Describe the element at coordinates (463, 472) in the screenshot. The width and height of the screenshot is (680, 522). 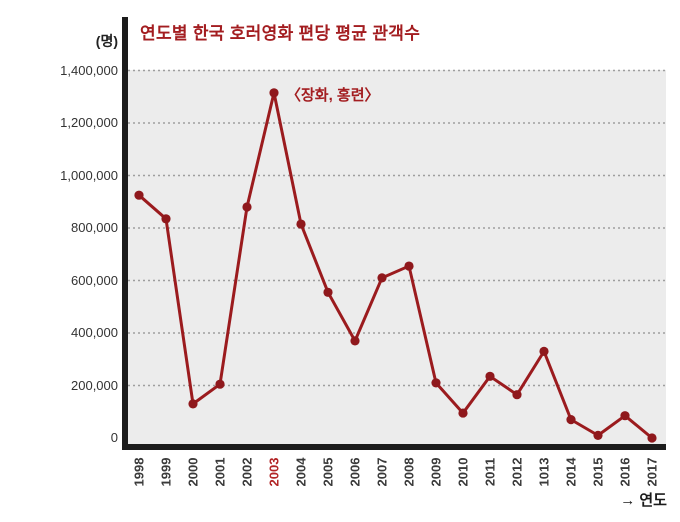
I see `x-tick-label: 2010` at that location.